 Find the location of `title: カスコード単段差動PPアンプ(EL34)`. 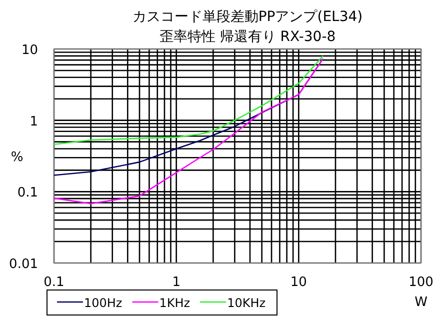

title: カスコード単段差動PPアンプ(EL34) is located at coordinates (247, 17).